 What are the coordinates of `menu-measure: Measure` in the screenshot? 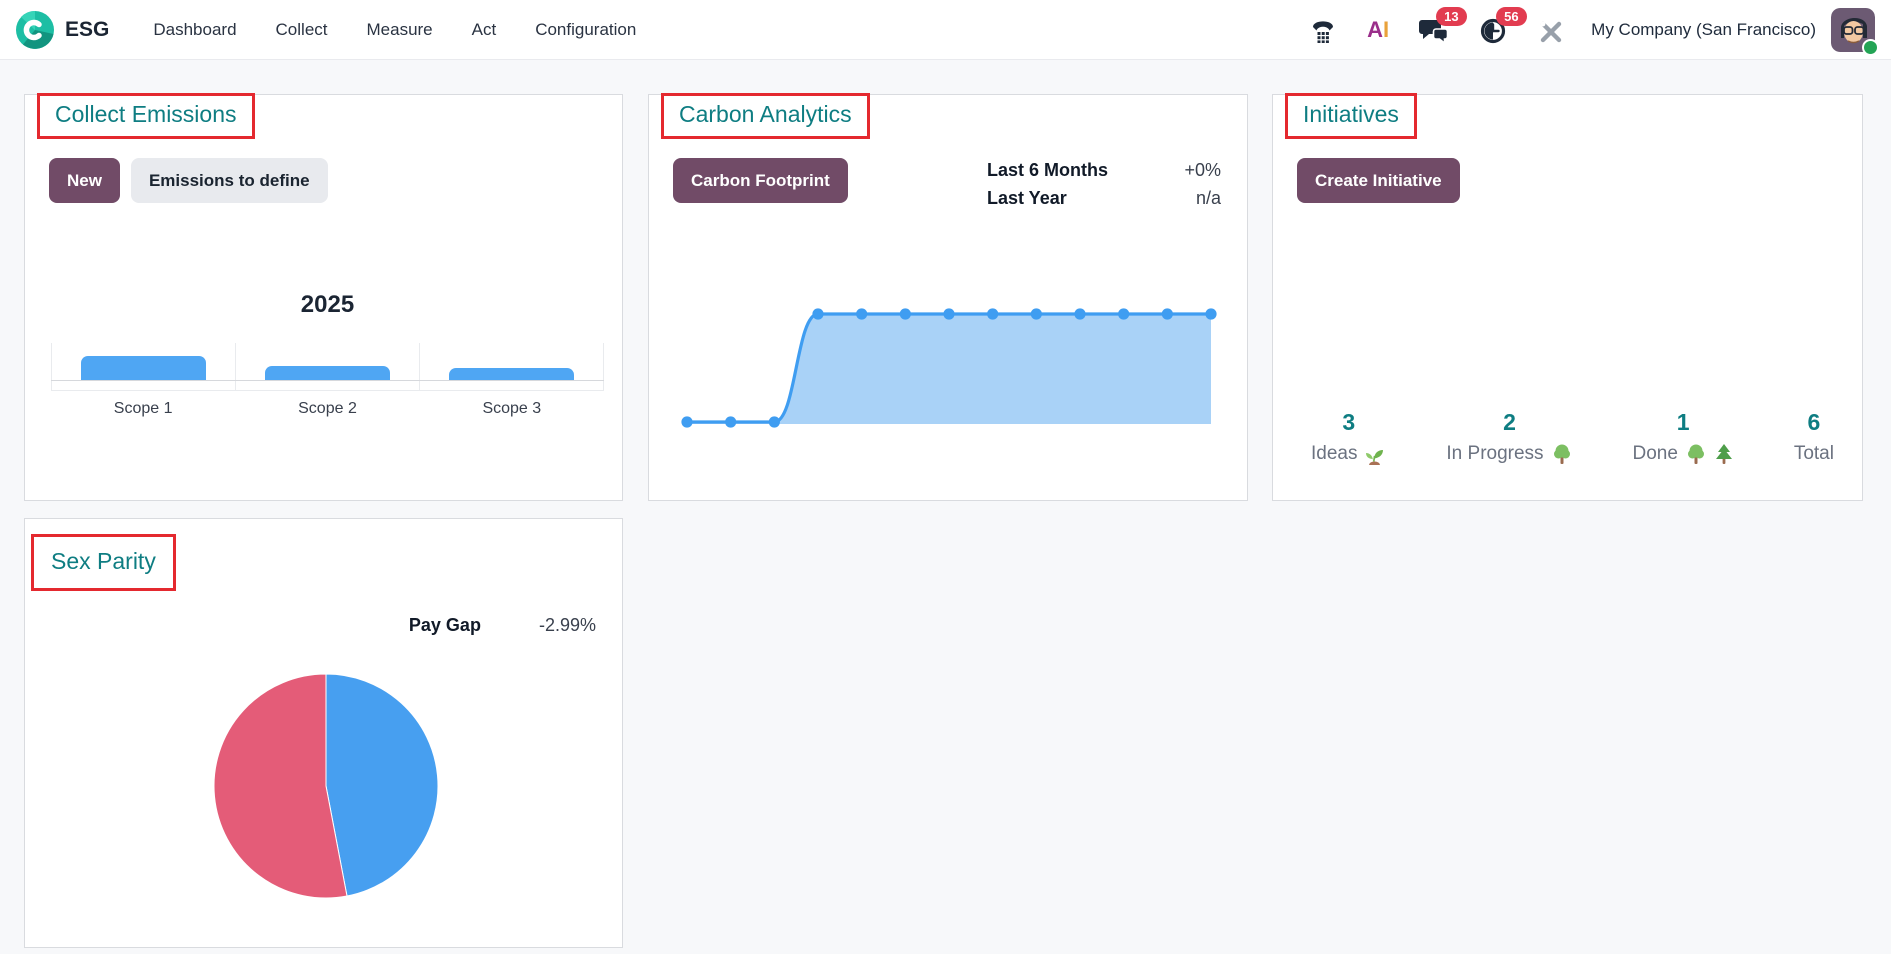 It's located at (399, 29).